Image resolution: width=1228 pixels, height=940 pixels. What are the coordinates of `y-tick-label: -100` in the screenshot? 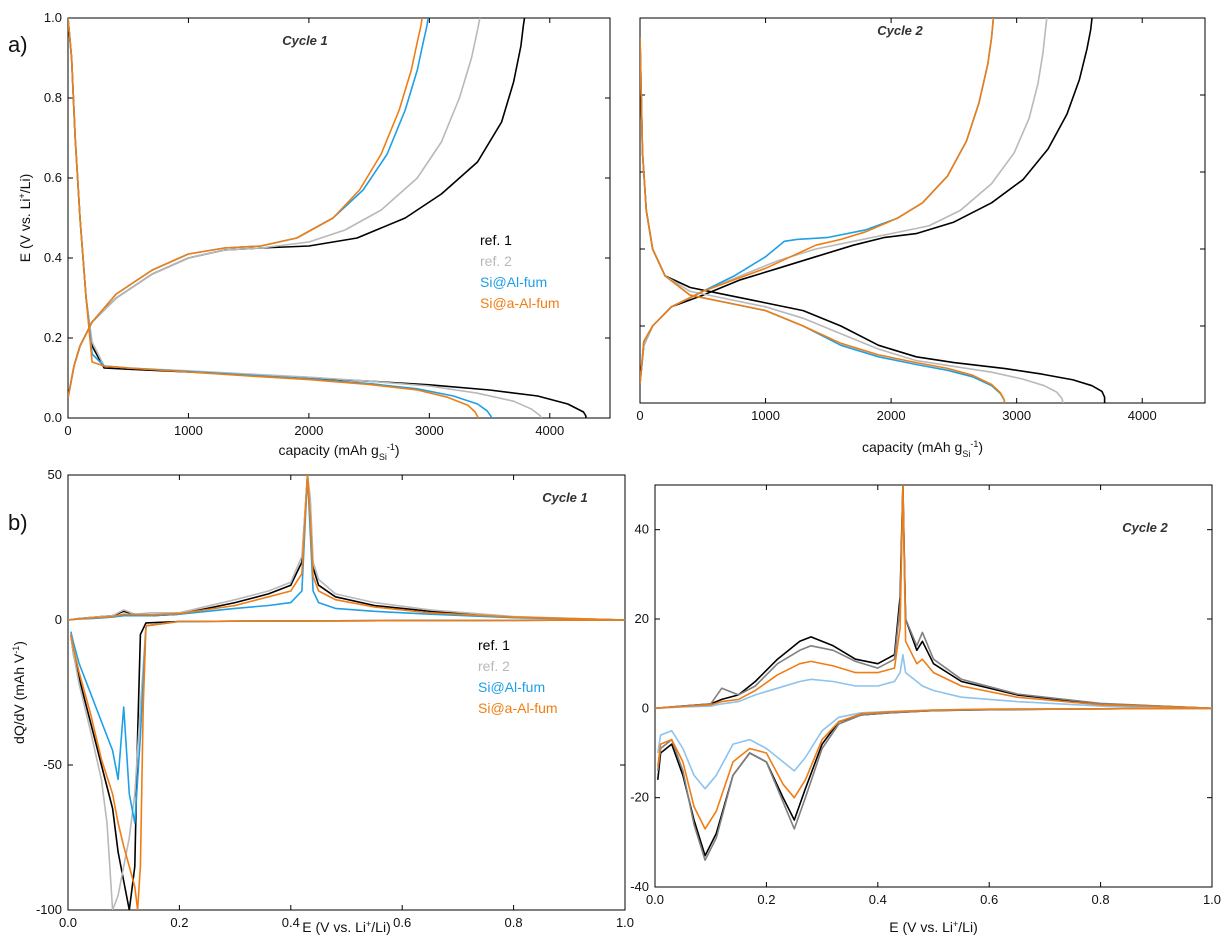 It's located at (49, 909).